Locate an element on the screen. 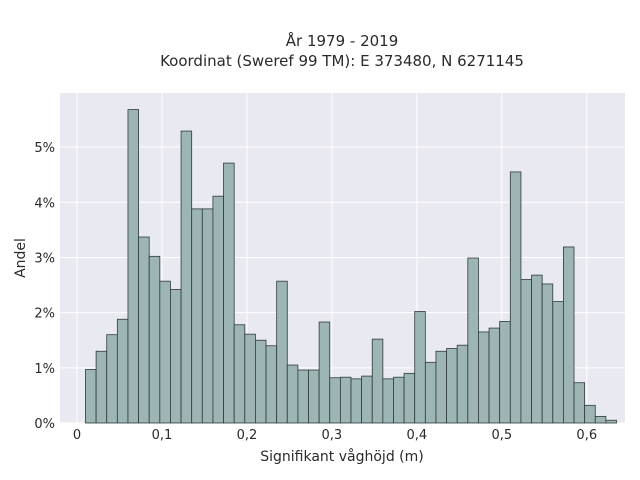 Image resolution: width=640 pixels, height=480 pixels. y-axis-label: Andel is located at coordinates (21, 258).